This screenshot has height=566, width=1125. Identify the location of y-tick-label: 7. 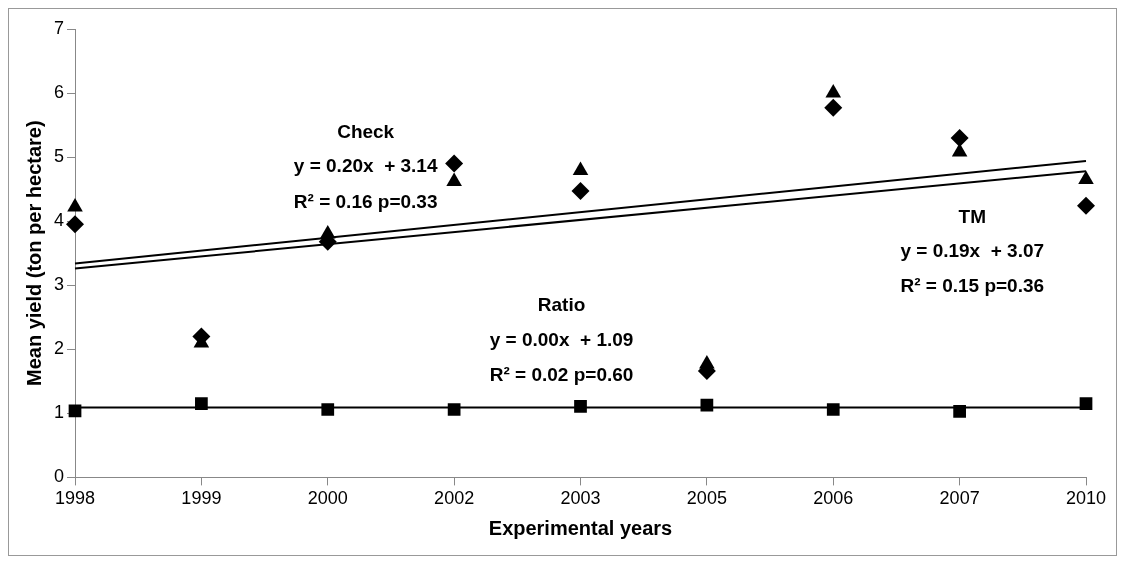
(59, 27).